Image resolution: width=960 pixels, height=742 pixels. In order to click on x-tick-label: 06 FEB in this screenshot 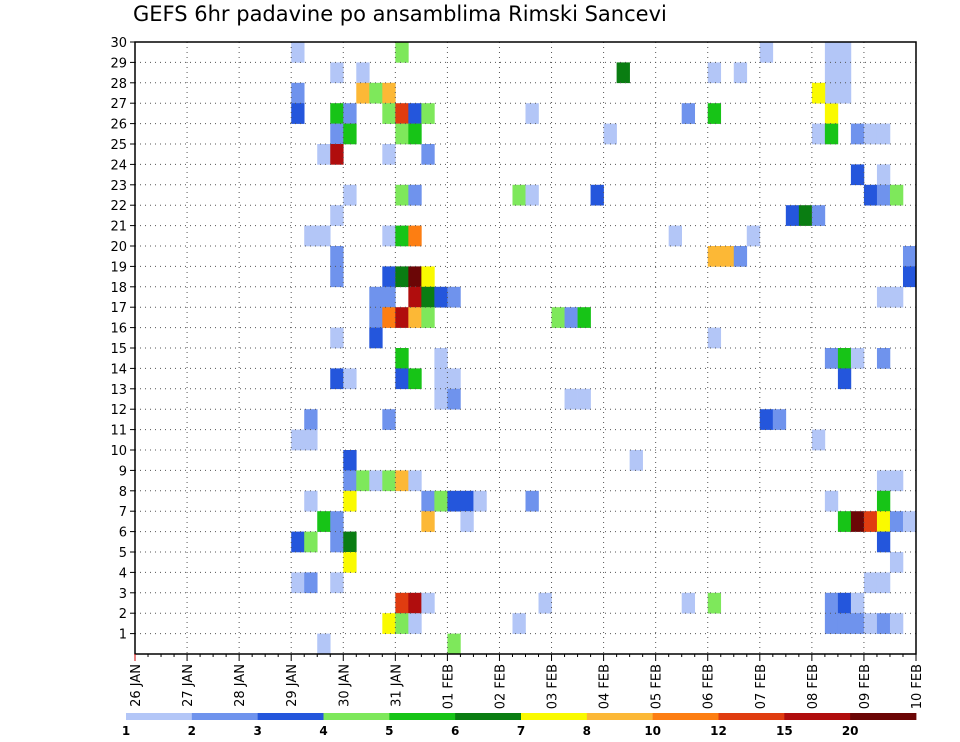, I will do `click(709, 686)`.